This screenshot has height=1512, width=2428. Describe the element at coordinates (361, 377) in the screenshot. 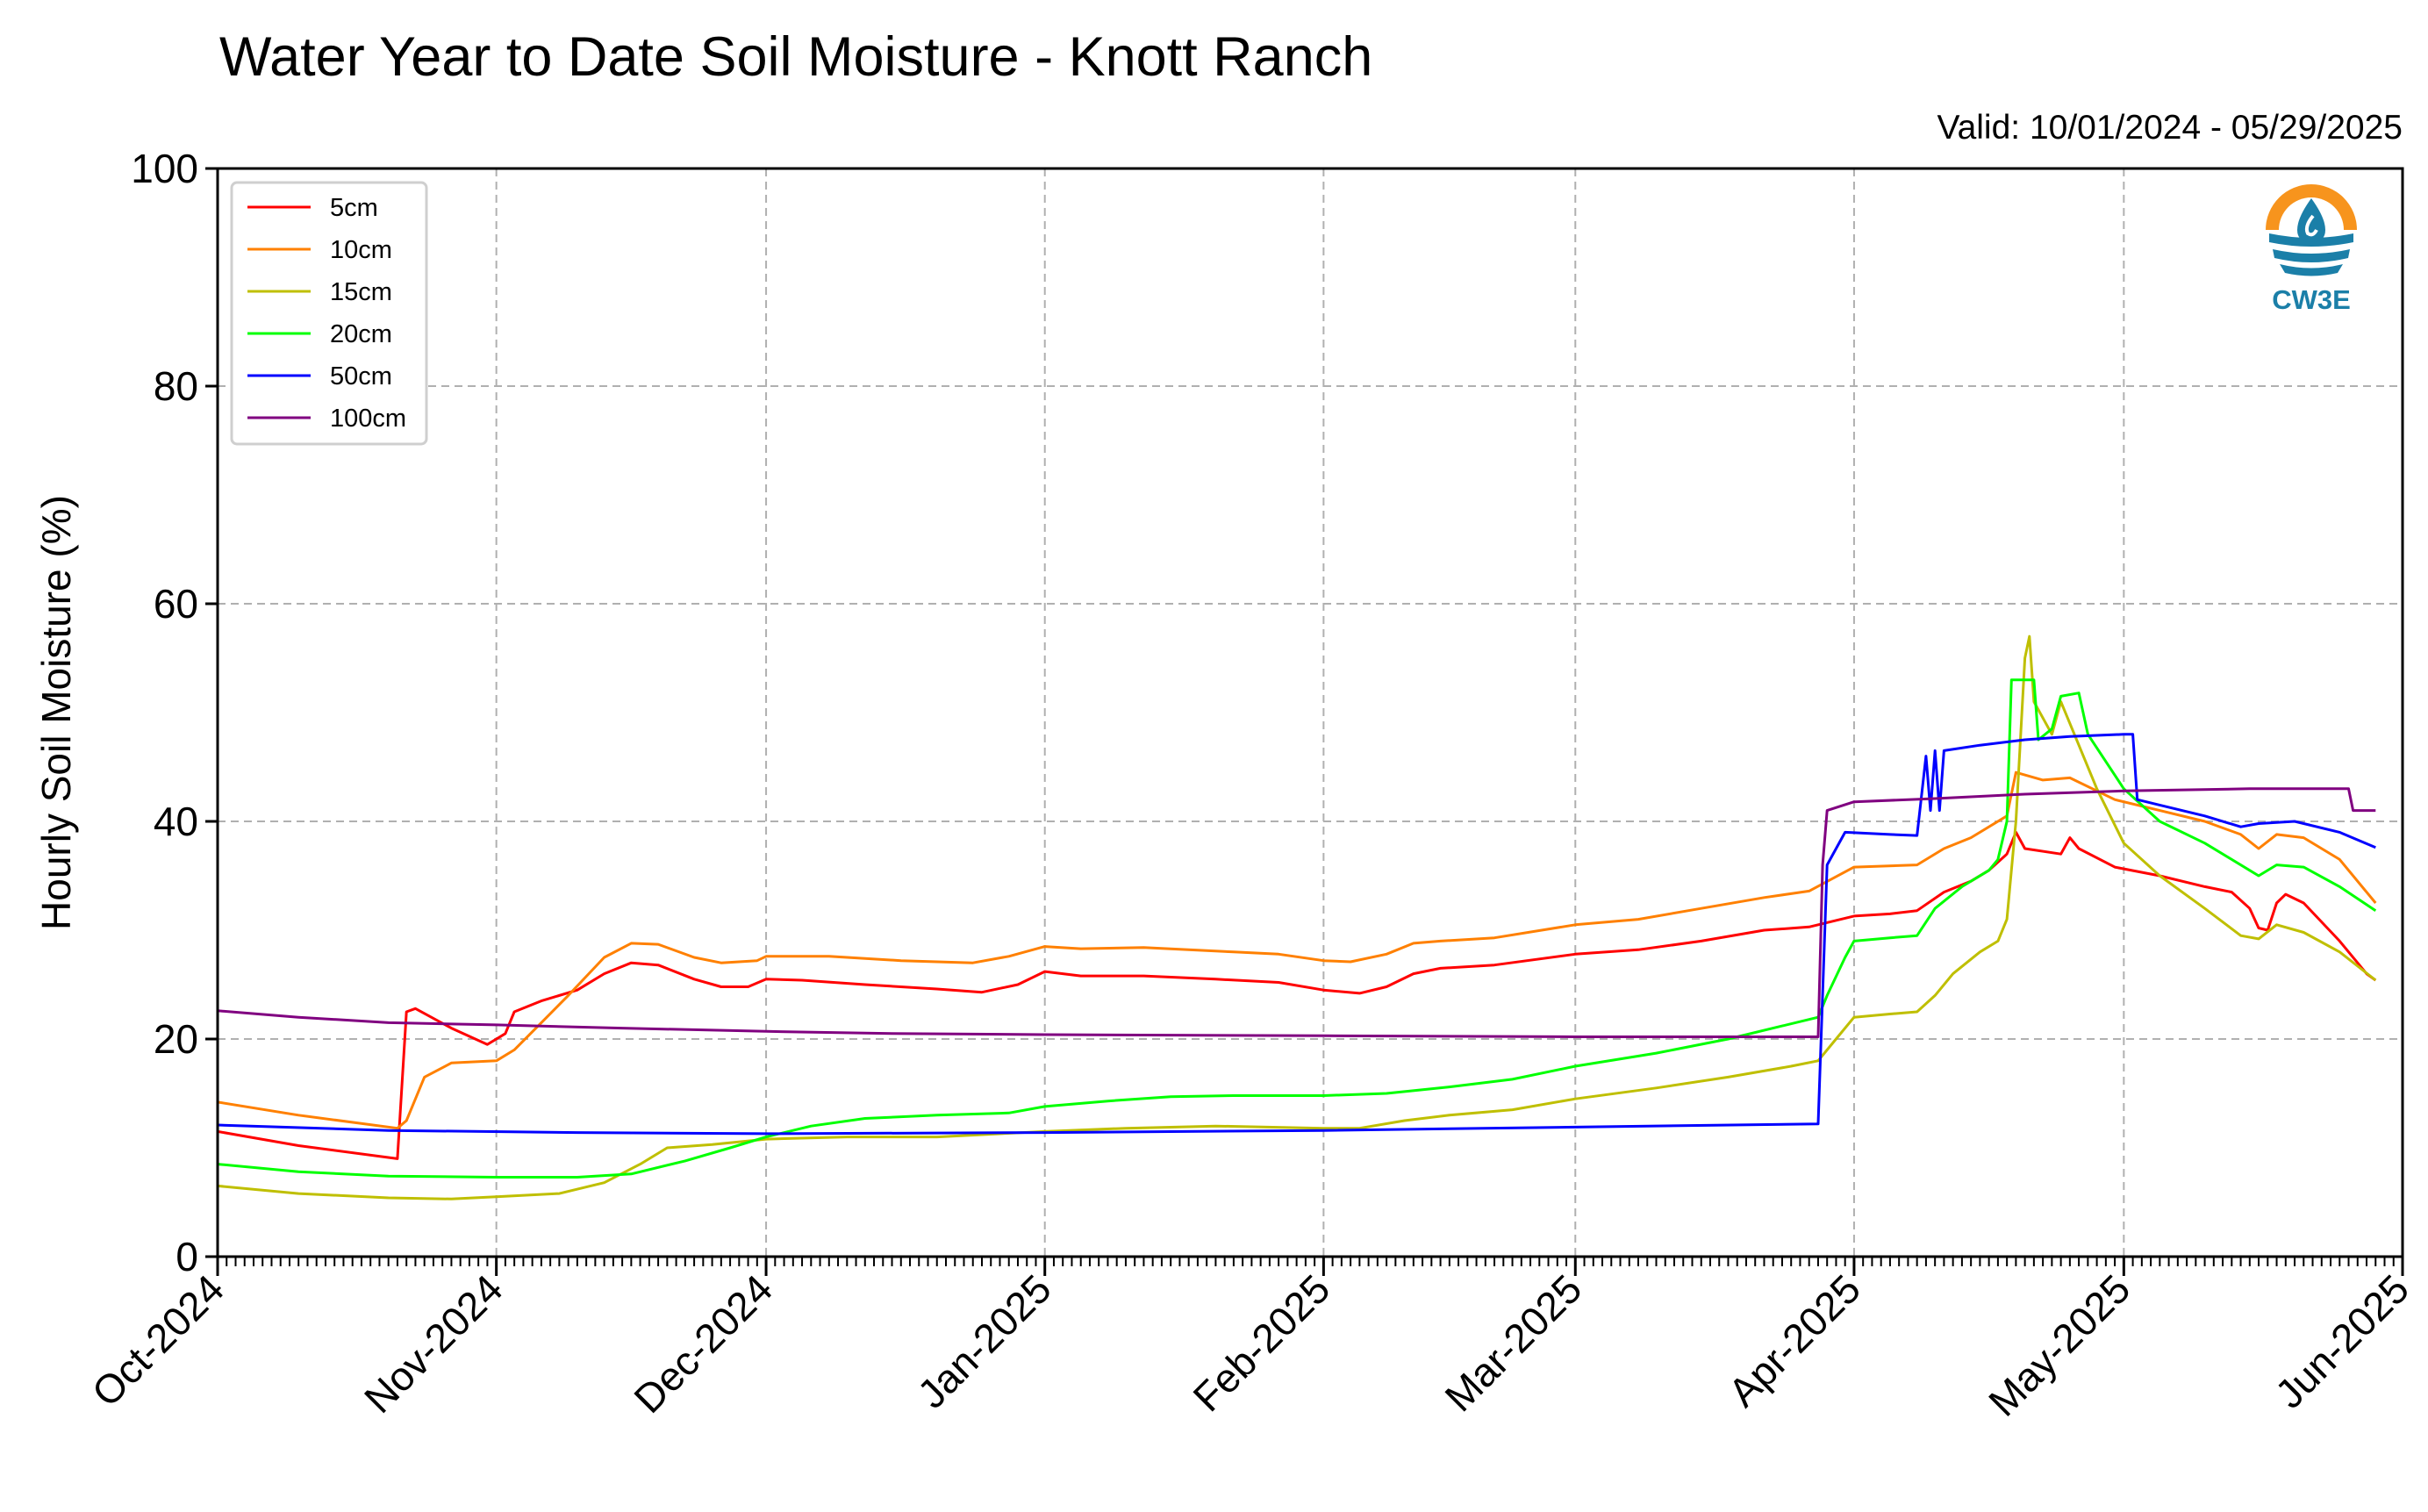

I see `legend-label-50cm: 50cm` at that location.